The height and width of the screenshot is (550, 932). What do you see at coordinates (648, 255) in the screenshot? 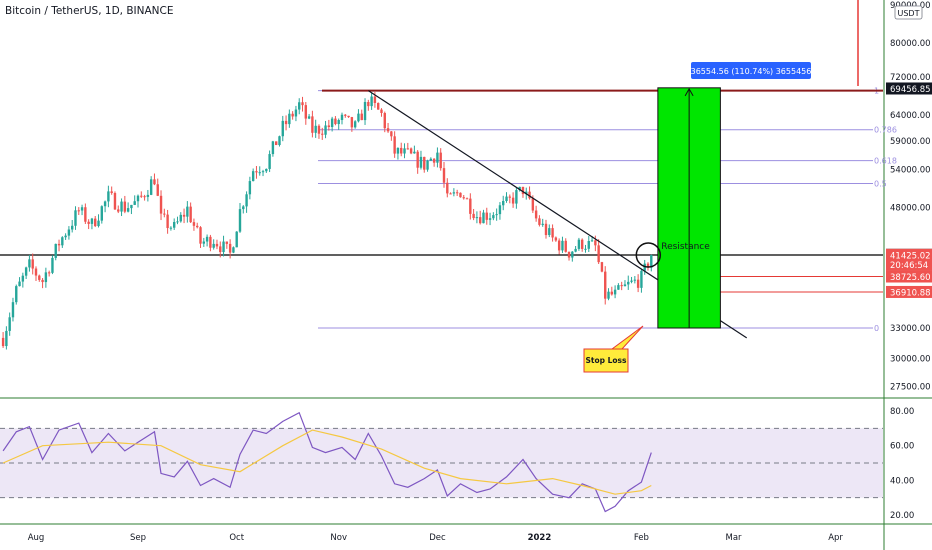
I see `resistance-circle` at bounding box center [648, 255].